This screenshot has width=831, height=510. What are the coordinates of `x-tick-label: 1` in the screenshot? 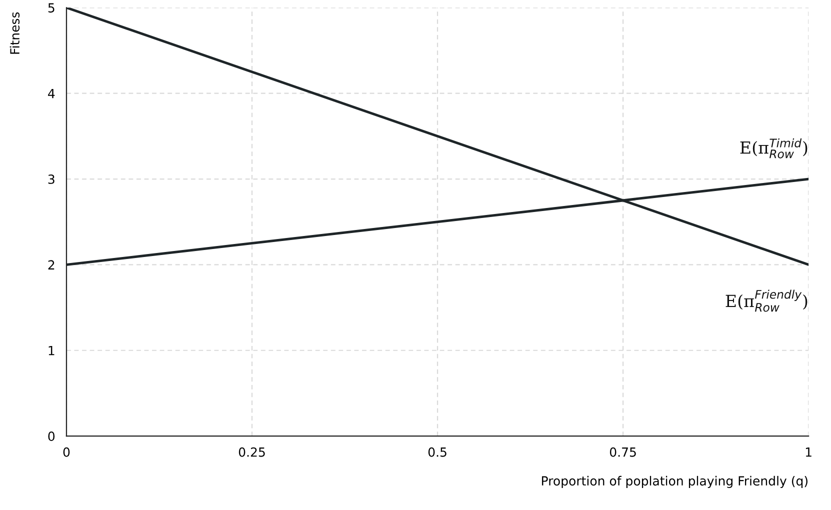 It's located at (809, 452).